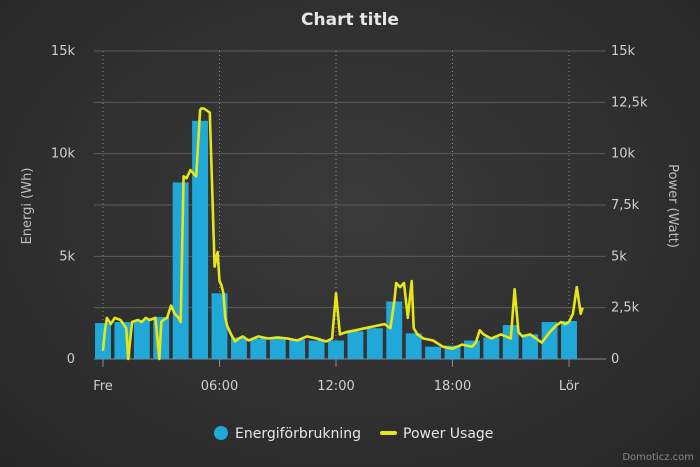 This screenshot has height=467, width=700. I want to click on y-right-tick-label: 7,5k, so click(625, 205).